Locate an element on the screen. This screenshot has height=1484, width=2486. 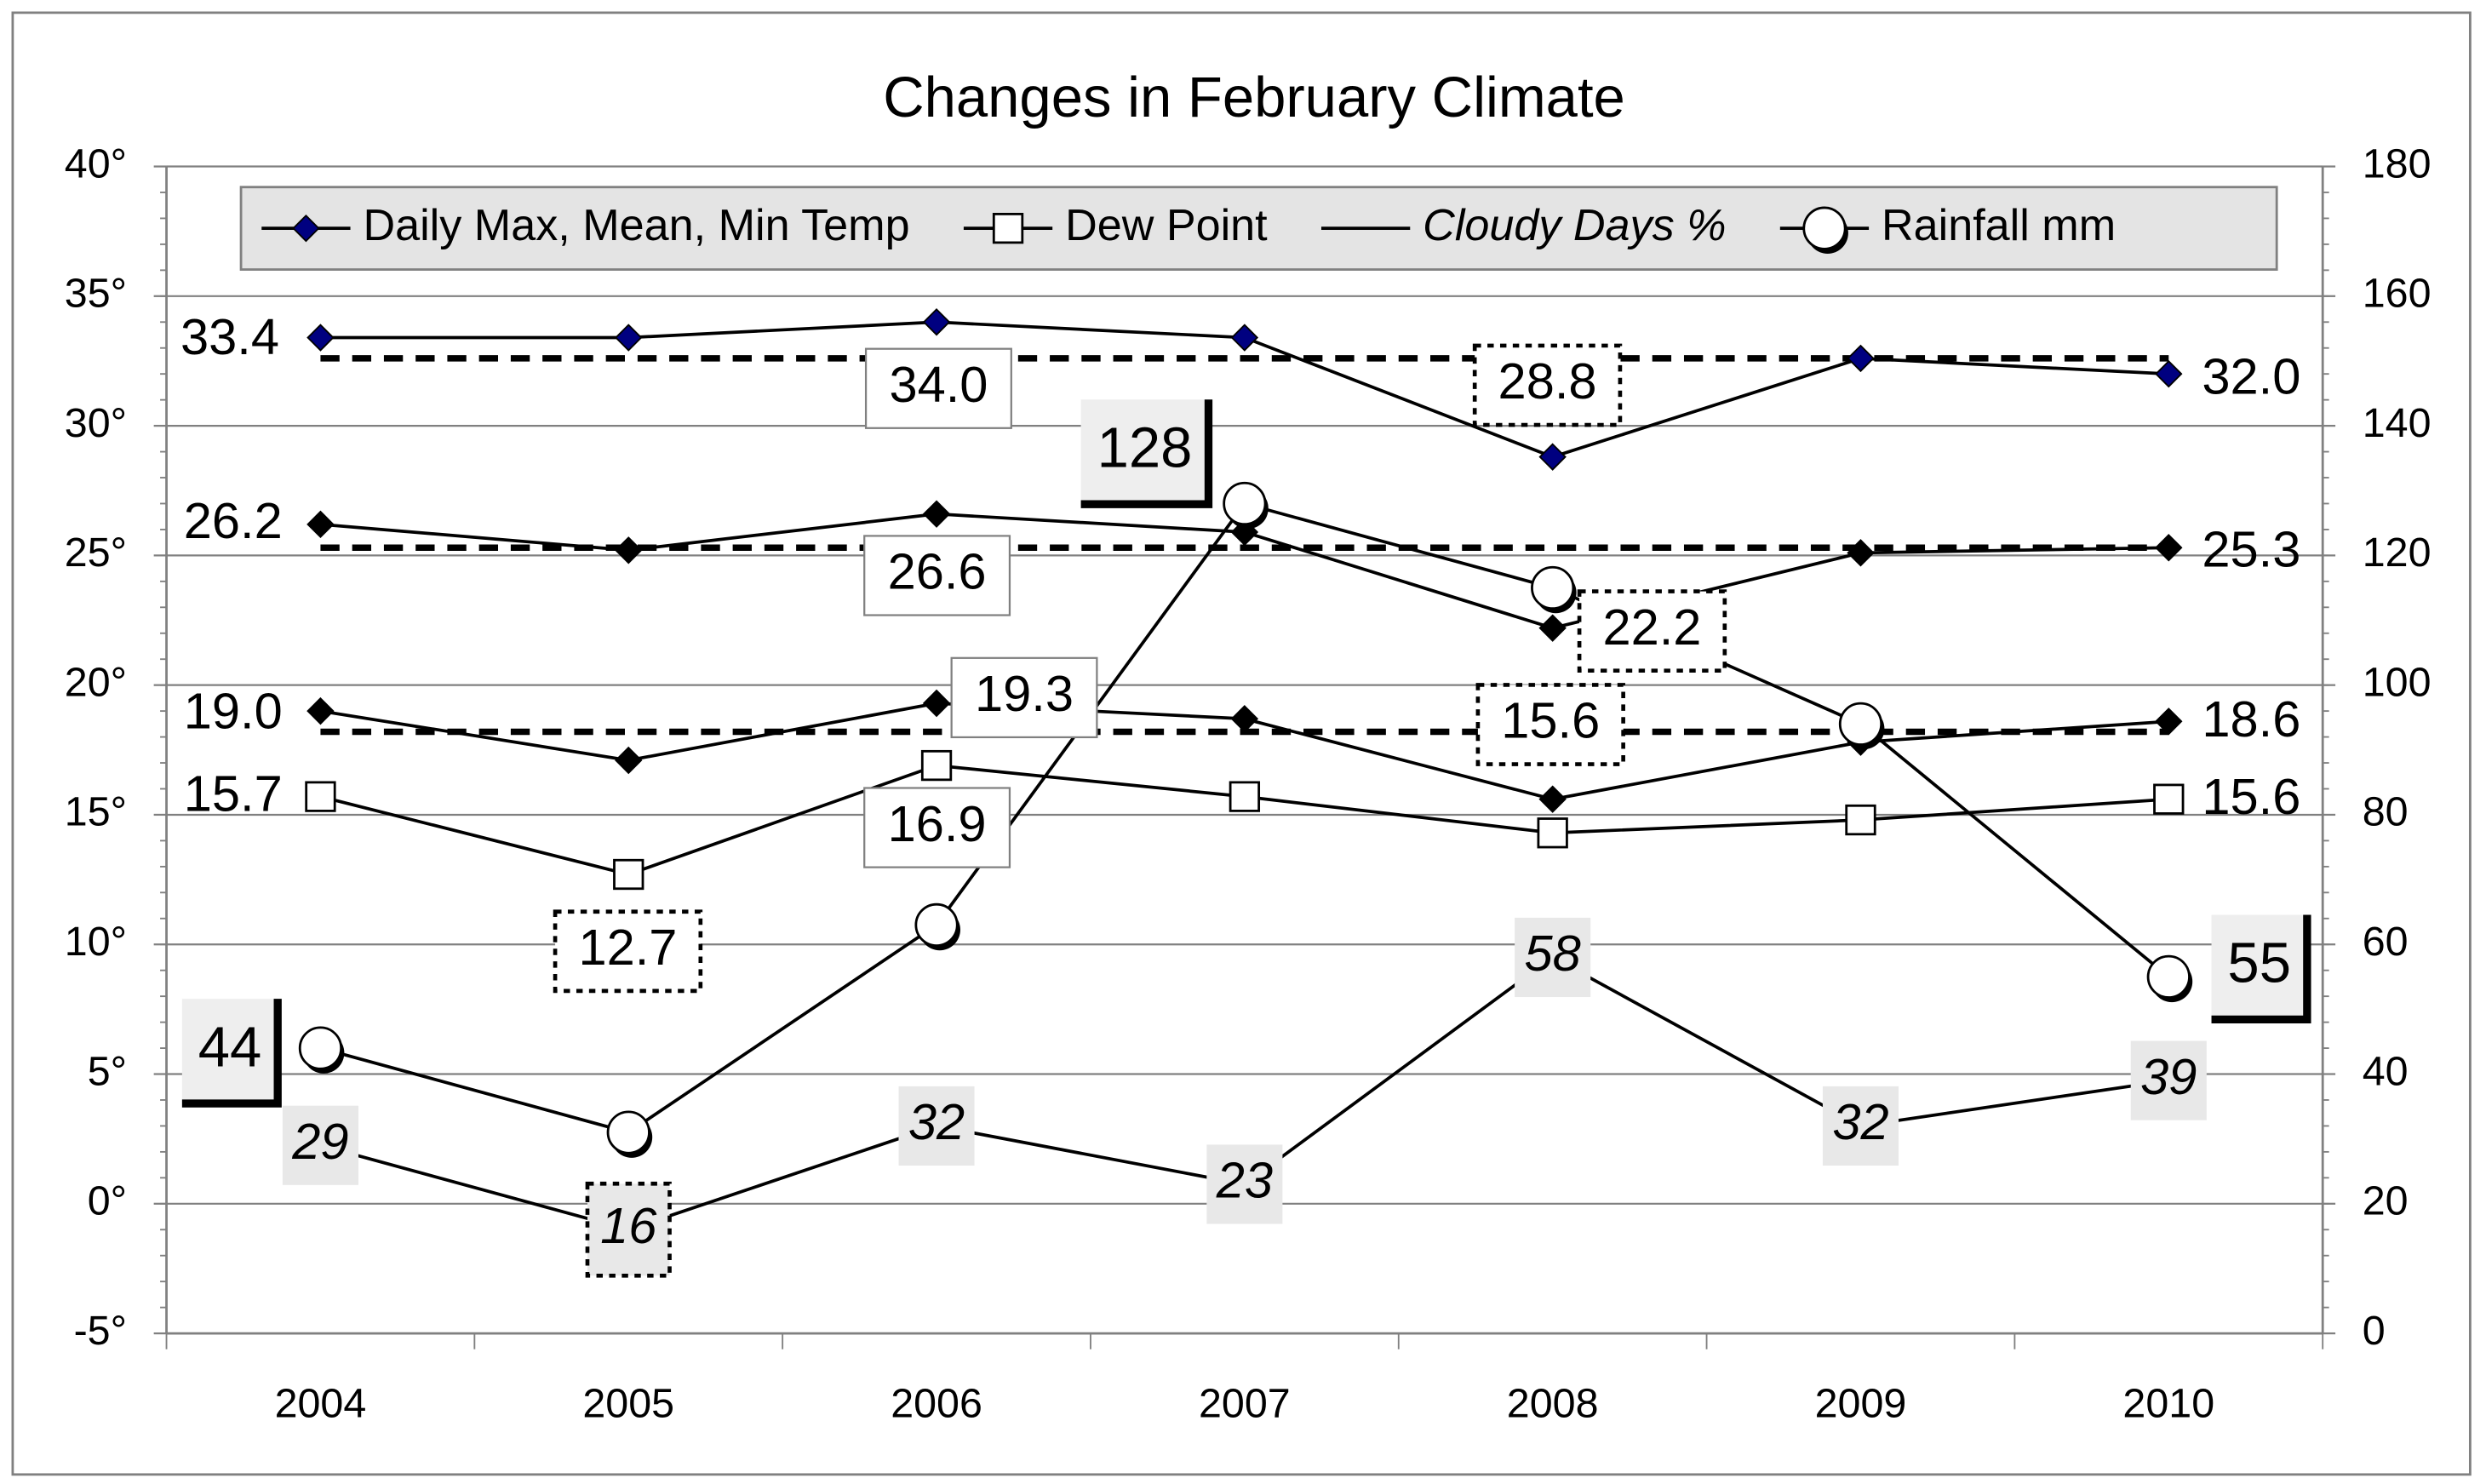
y-tick-label: 25° is located at coordinates (96, 553).